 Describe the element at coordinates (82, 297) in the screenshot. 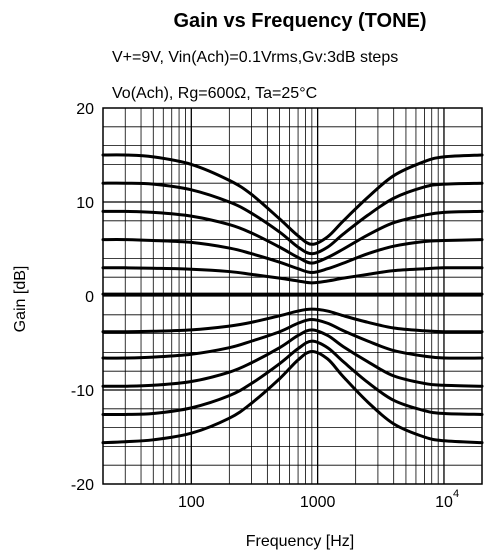

I see `y-axis-ticks: 20 10 0 -10 -20` at that location.